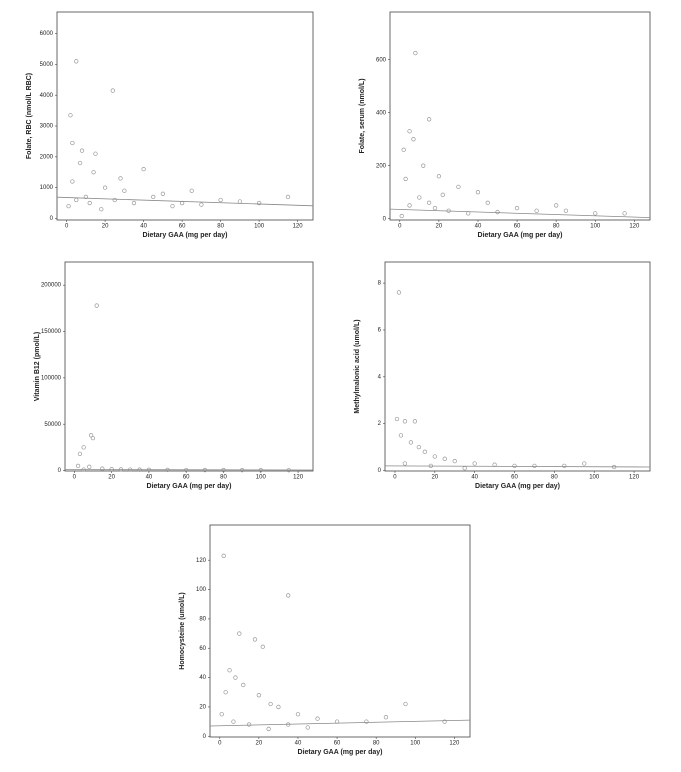  I want to click on y-tick-label: 6, so click(380, 331).